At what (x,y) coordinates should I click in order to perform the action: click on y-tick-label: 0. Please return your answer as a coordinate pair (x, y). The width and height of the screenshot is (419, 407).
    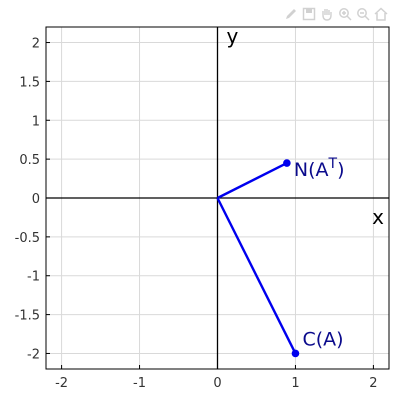
    Looking at the image, I should click on (36, 199).